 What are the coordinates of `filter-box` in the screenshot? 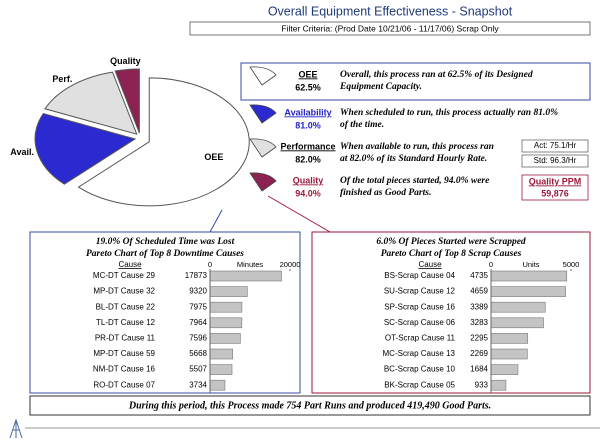 It's located at (390, 28).